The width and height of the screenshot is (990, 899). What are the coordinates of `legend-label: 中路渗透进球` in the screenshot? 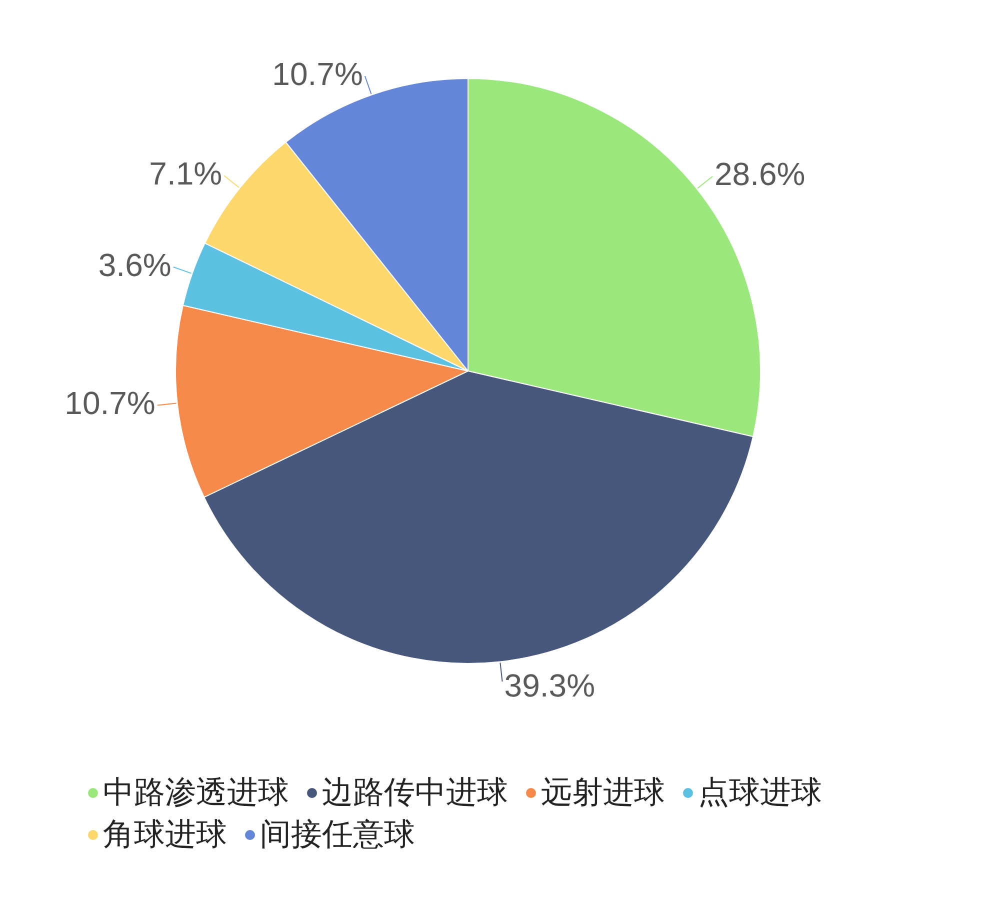 It's located at (196, 792).